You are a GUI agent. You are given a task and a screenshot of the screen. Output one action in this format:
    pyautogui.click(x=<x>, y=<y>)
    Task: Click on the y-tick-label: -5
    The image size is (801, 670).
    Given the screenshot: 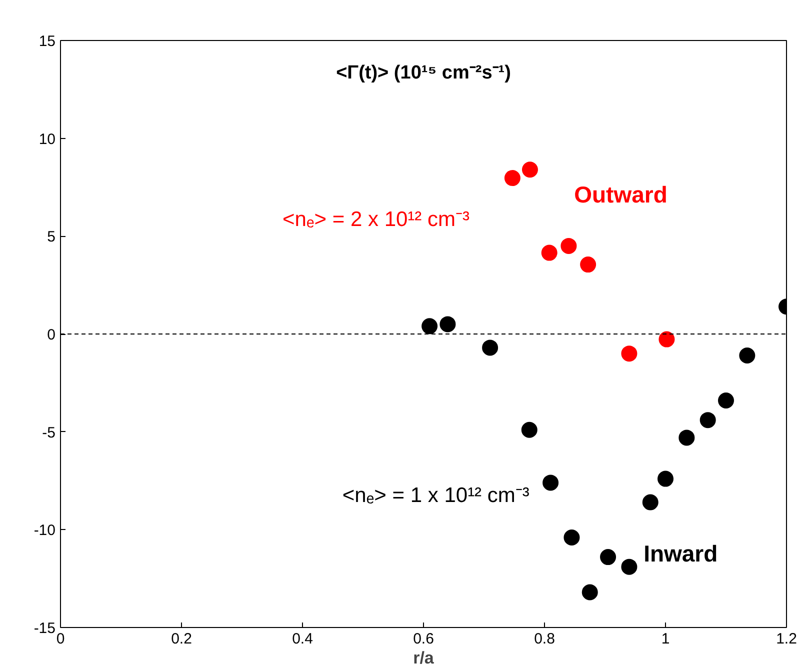 What is the action you would take?
    pyautogui.click(x=49, y=433)
    